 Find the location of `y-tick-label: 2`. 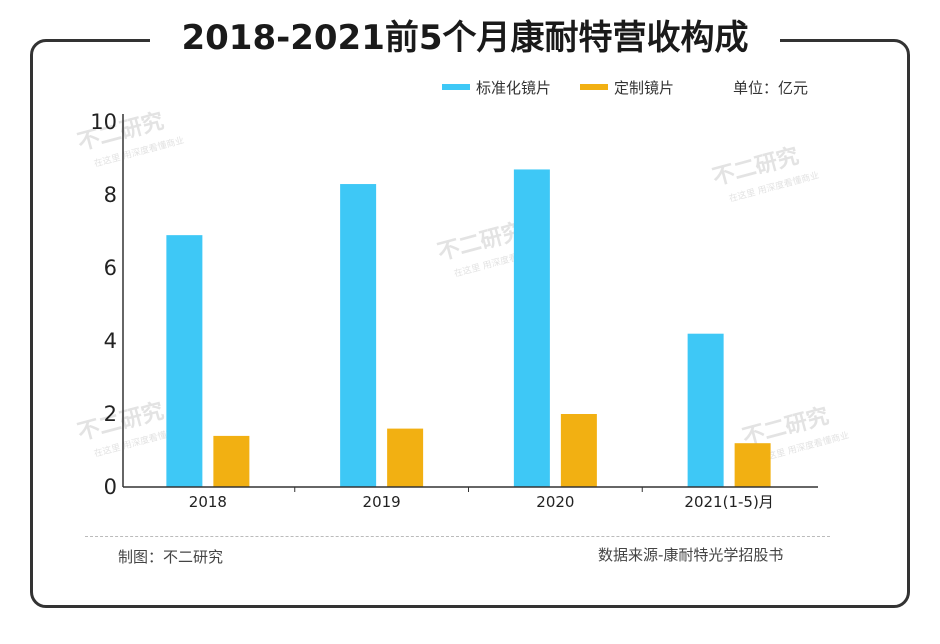

y-tick-label: 2 is located at coordinates (110, 414).